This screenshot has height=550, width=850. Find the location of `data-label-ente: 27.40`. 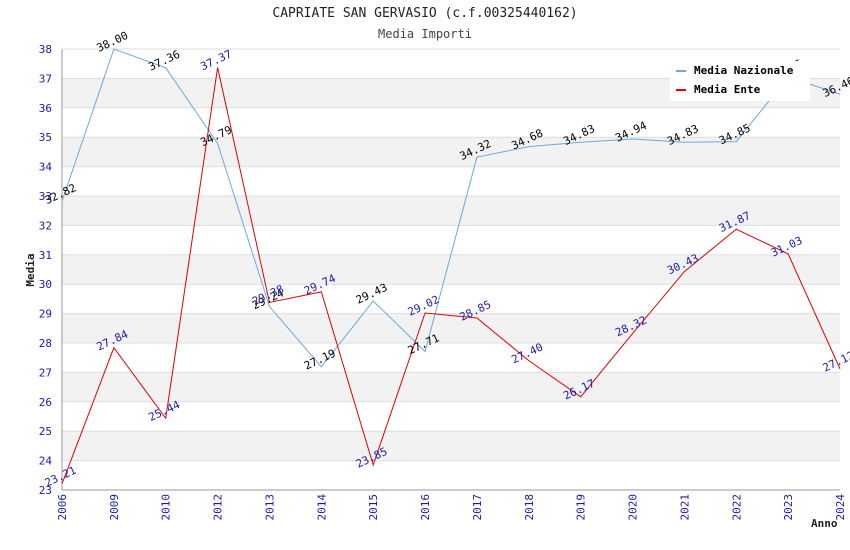

data-label-ente: 27.40 is located at coordinates (528, 354).